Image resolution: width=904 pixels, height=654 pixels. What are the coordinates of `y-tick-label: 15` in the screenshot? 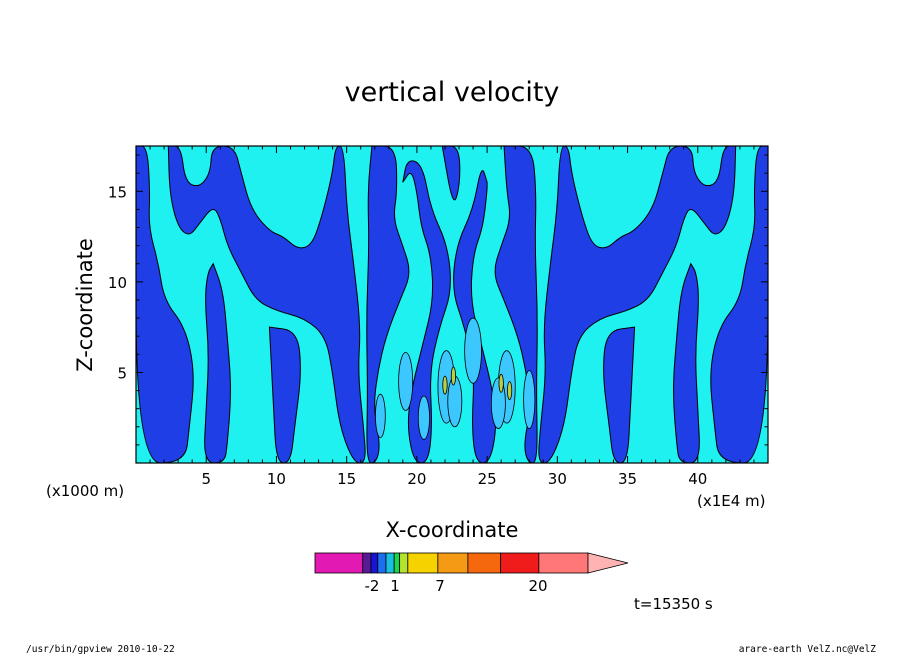 It's located at (117, 192).